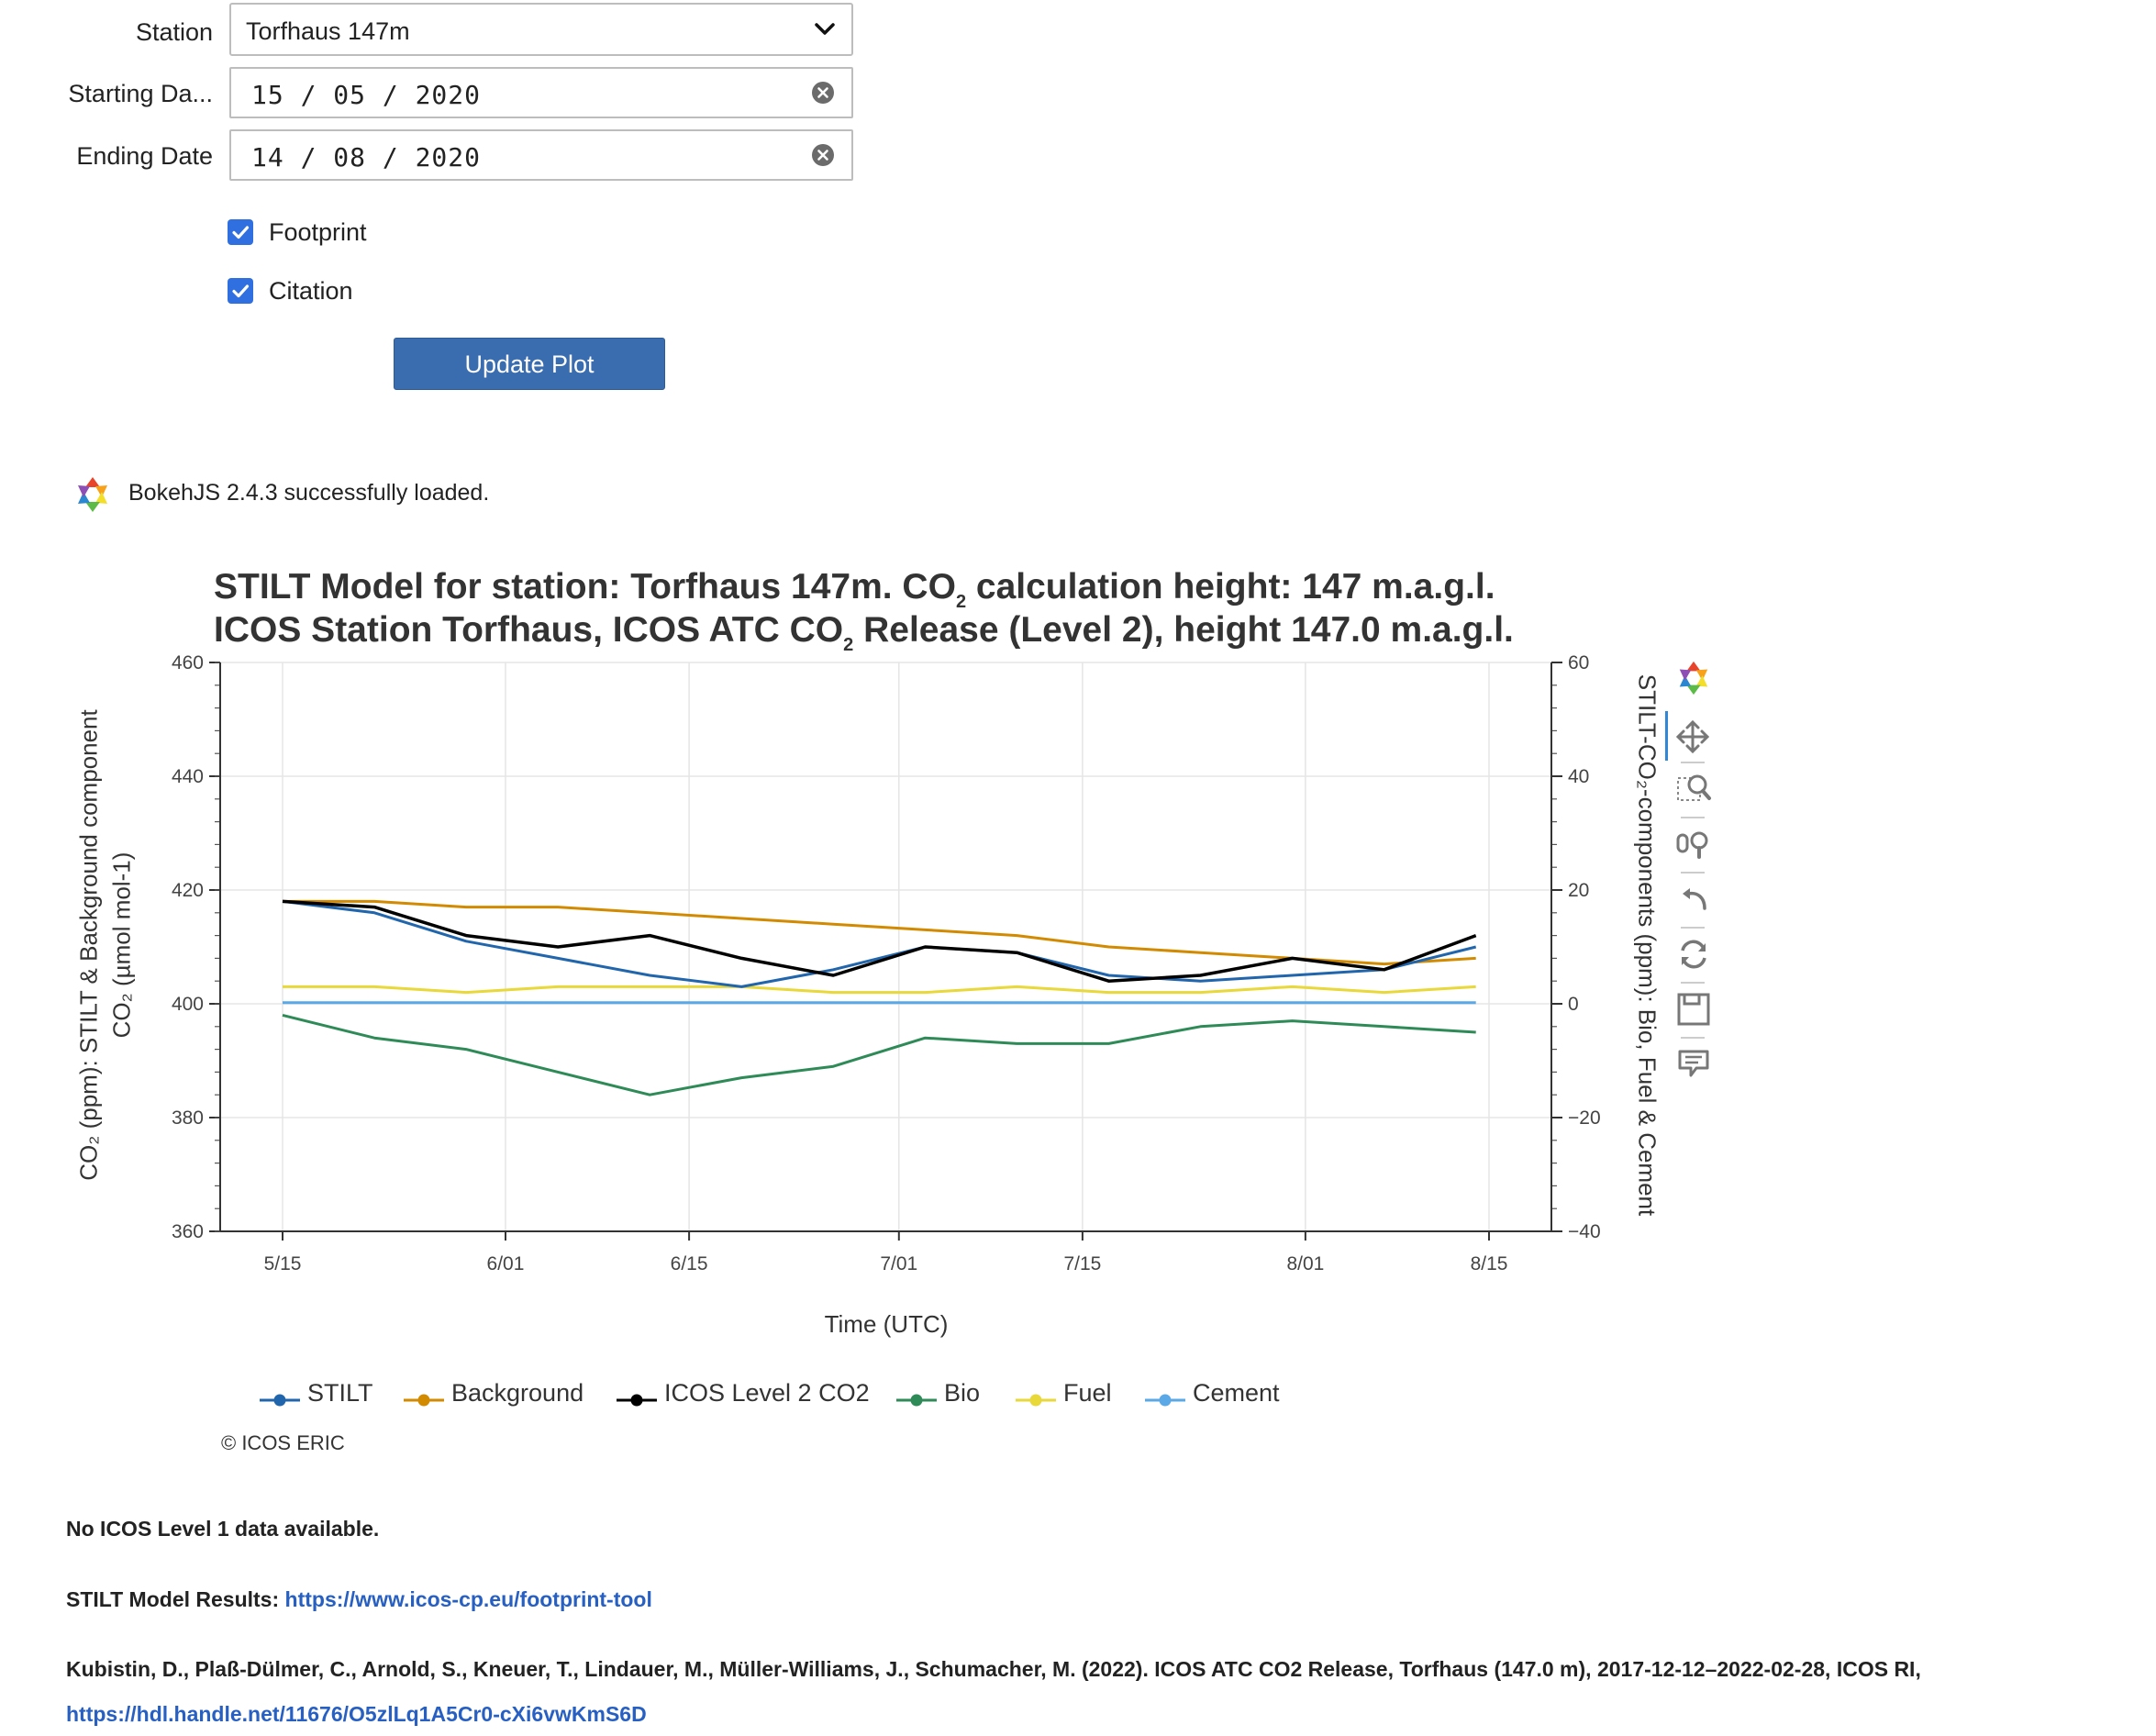 The width and height of the screenshot is (2156, 1736). What do you see at coordinates (1082, 1263) in the screenshot?
I see `x-tick-label: 7/15` at bounding box center [1082, 1263].